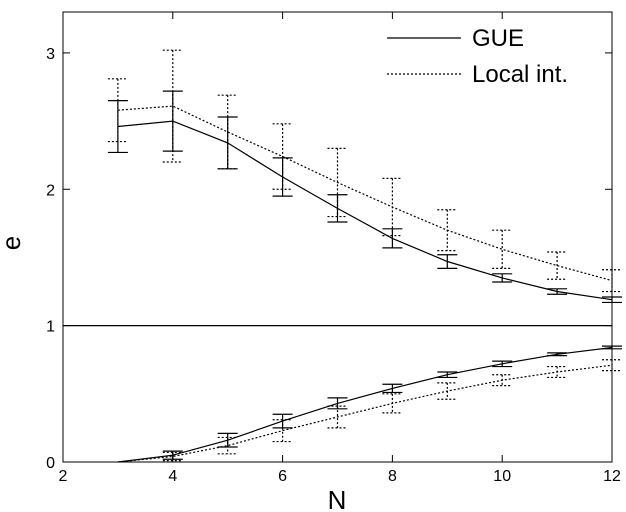 This screenshot has height=512, width=626. Describe the element at coordinates (392, 476) in the screenshot. I see `x-tick-label-8: 8` at that location.